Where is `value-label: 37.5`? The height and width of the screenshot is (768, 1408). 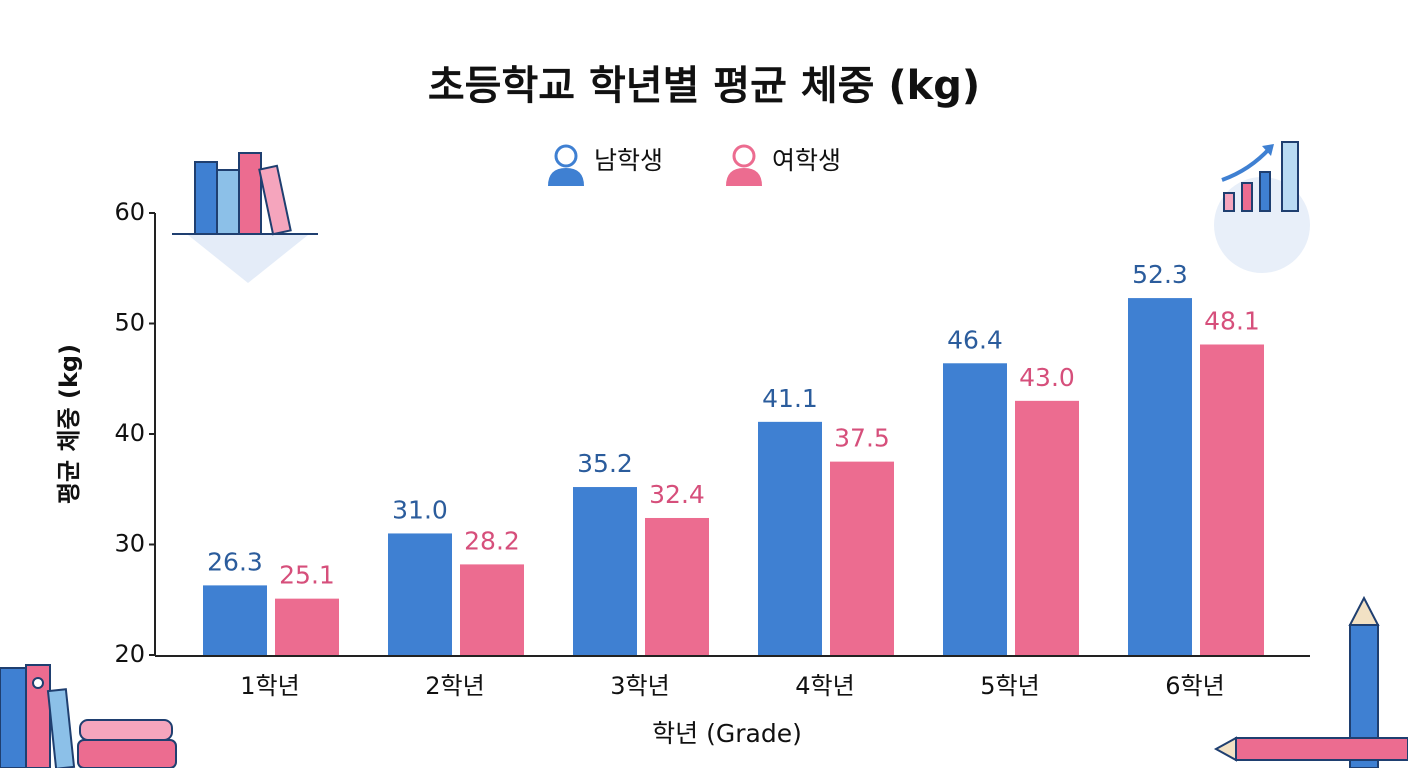
value-label: 37.5 is located at coordinates (862, 438).